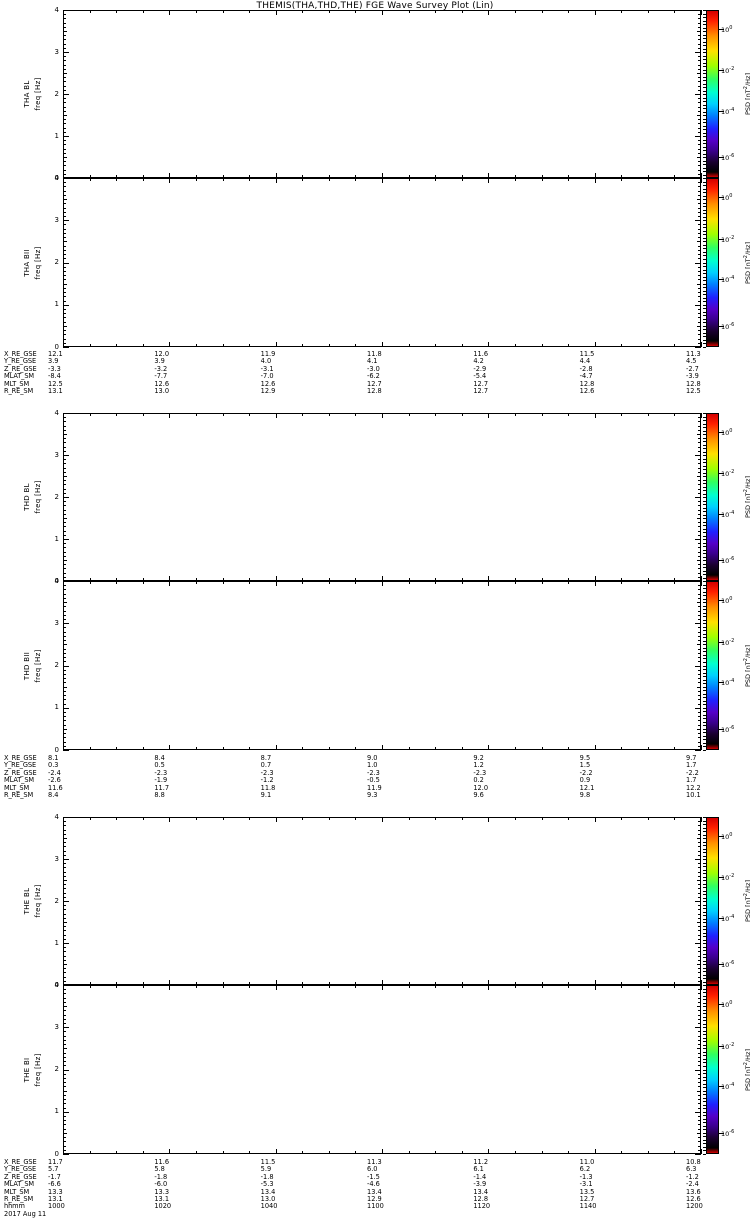  Describe the element at coordinates (56, 665) in the screenshot. I see `y-axis-tick-label: 2` at that location.